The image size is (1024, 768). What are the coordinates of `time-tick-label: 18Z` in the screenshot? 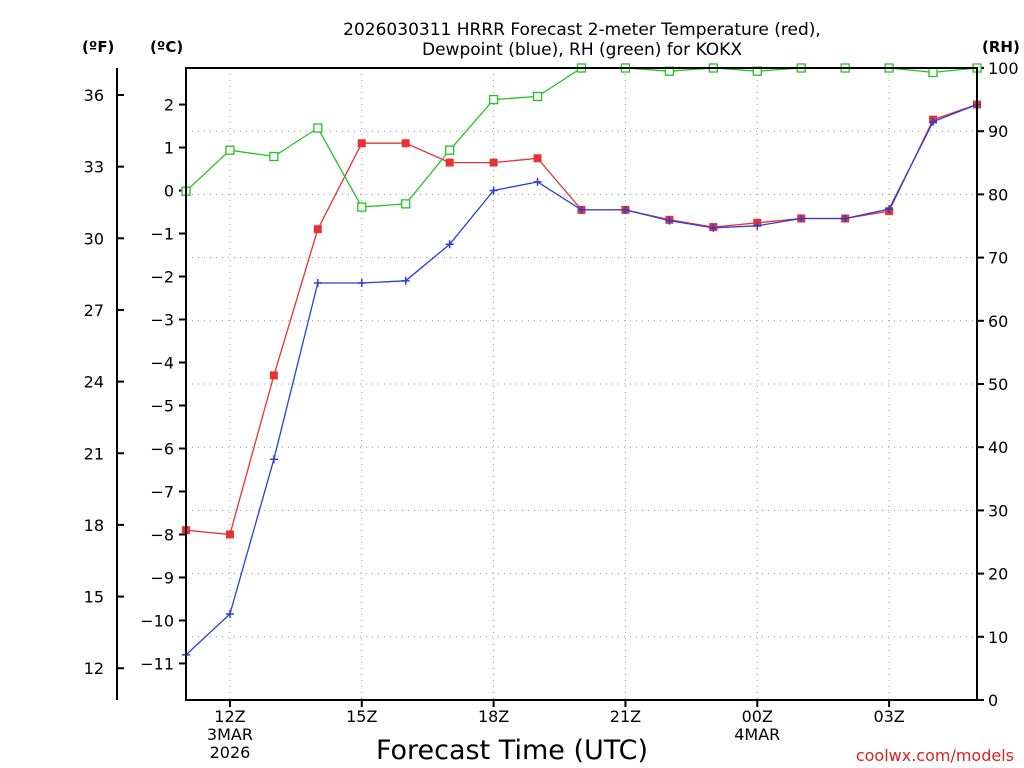 It's located at (493, 716).